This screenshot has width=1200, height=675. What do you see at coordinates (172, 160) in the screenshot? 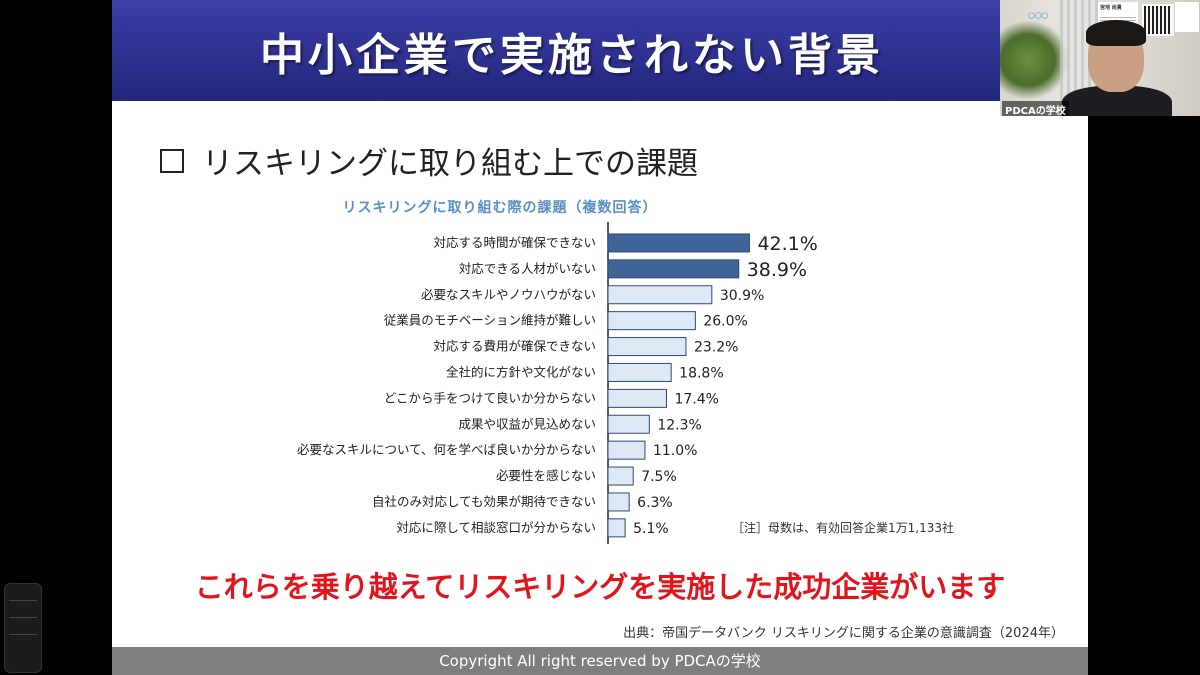
I see `checkbox-icon` at bounding box center [172, 160].